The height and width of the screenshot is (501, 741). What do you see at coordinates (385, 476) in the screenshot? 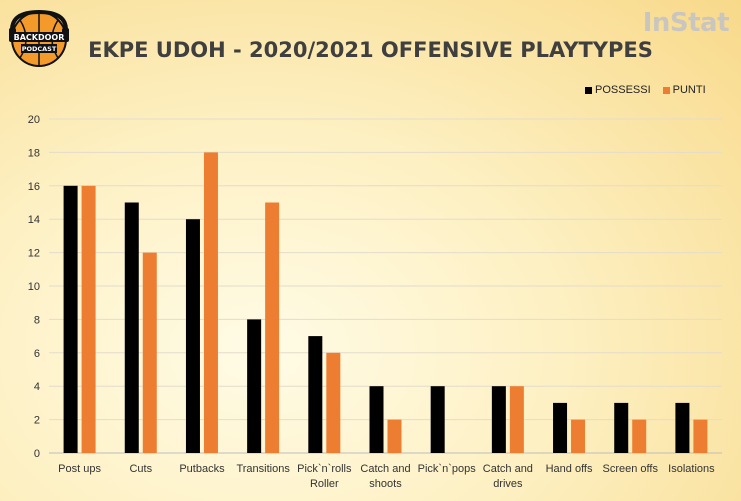
I see `x-tick-label: Catch and shoots` at bounding box center [385, 476].